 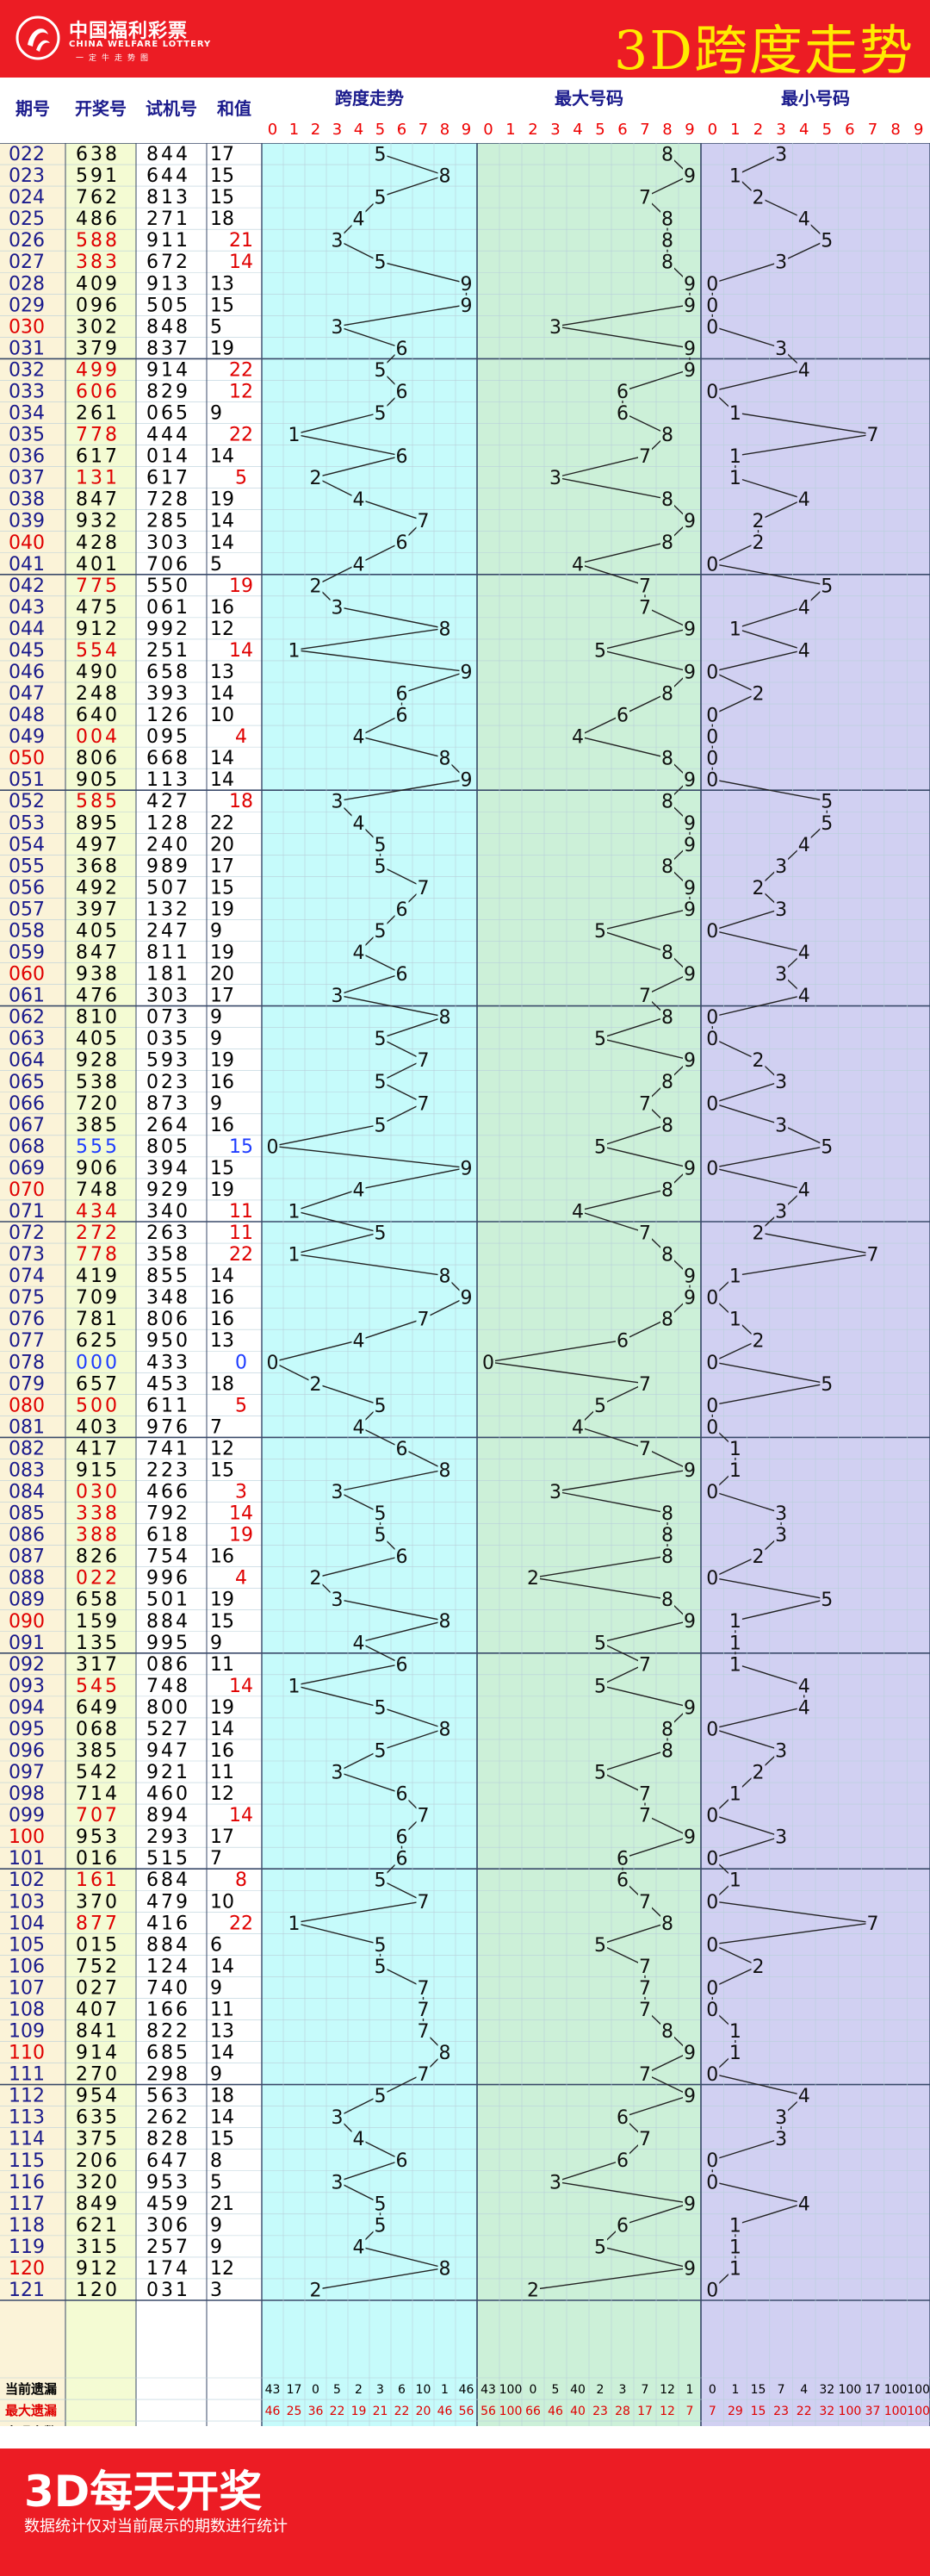 What do you see at coordinates (735, 630) in the screenshot?
I see `min-marker: 1` at bounding box center [735, 630].